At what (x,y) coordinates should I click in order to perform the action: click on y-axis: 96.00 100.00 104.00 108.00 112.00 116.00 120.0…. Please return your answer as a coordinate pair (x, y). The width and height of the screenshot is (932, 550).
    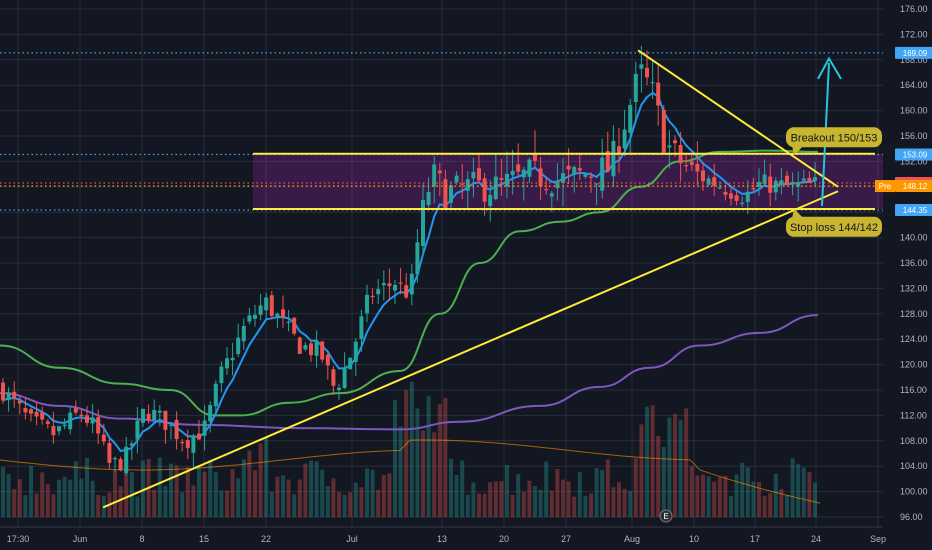
    Looking at the image, I should click on (903, 275).